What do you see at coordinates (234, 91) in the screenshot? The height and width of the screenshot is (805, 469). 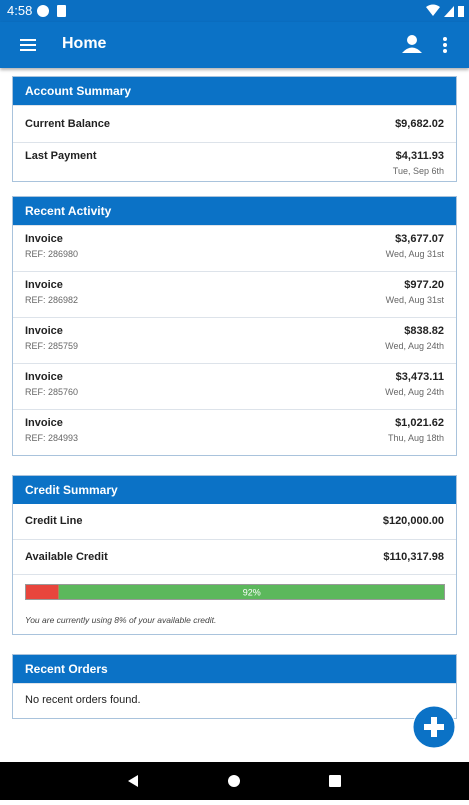 I see `card-title: Account Summary` at bounding box center [234, 91].